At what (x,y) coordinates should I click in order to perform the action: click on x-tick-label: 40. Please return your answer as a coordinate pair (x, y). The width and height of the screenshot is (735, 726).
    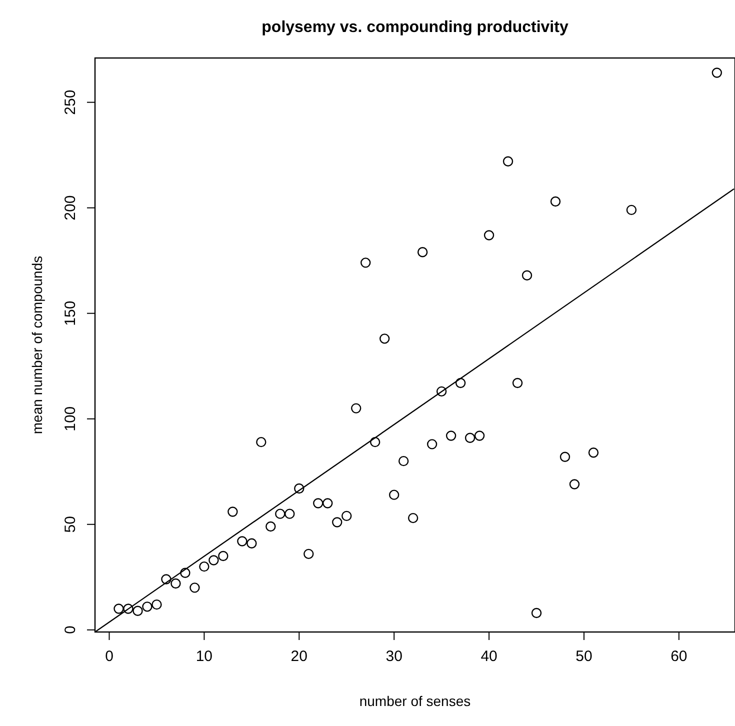
    Looking at the image, I should click on (489, 656).